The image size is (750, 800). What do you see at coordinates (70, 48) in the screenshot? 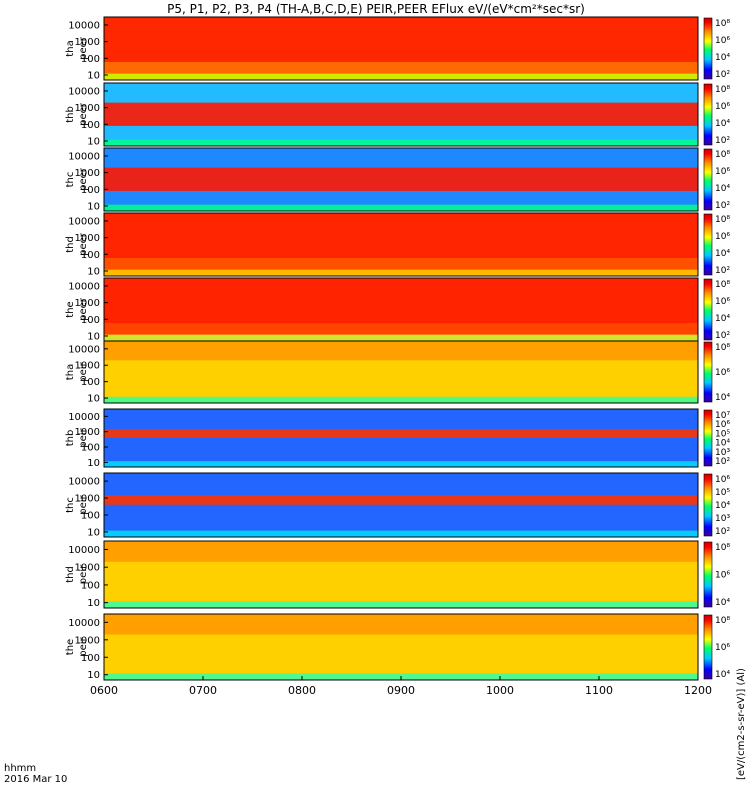
I see `panel-label-probe: tha` at bounding box center [70, 48].